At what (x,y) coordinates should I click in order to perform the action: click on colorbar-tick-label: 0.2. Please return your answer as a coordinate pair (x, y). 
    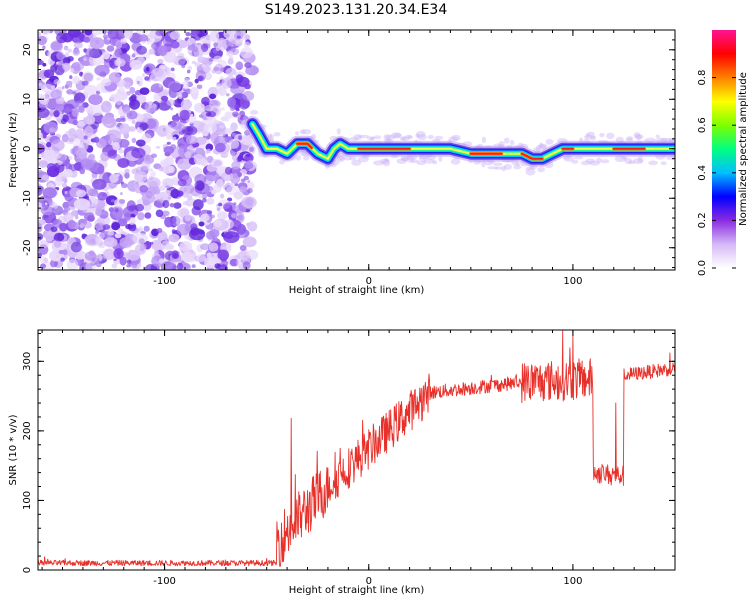
    Looking at the image, I should click on (702, 220).